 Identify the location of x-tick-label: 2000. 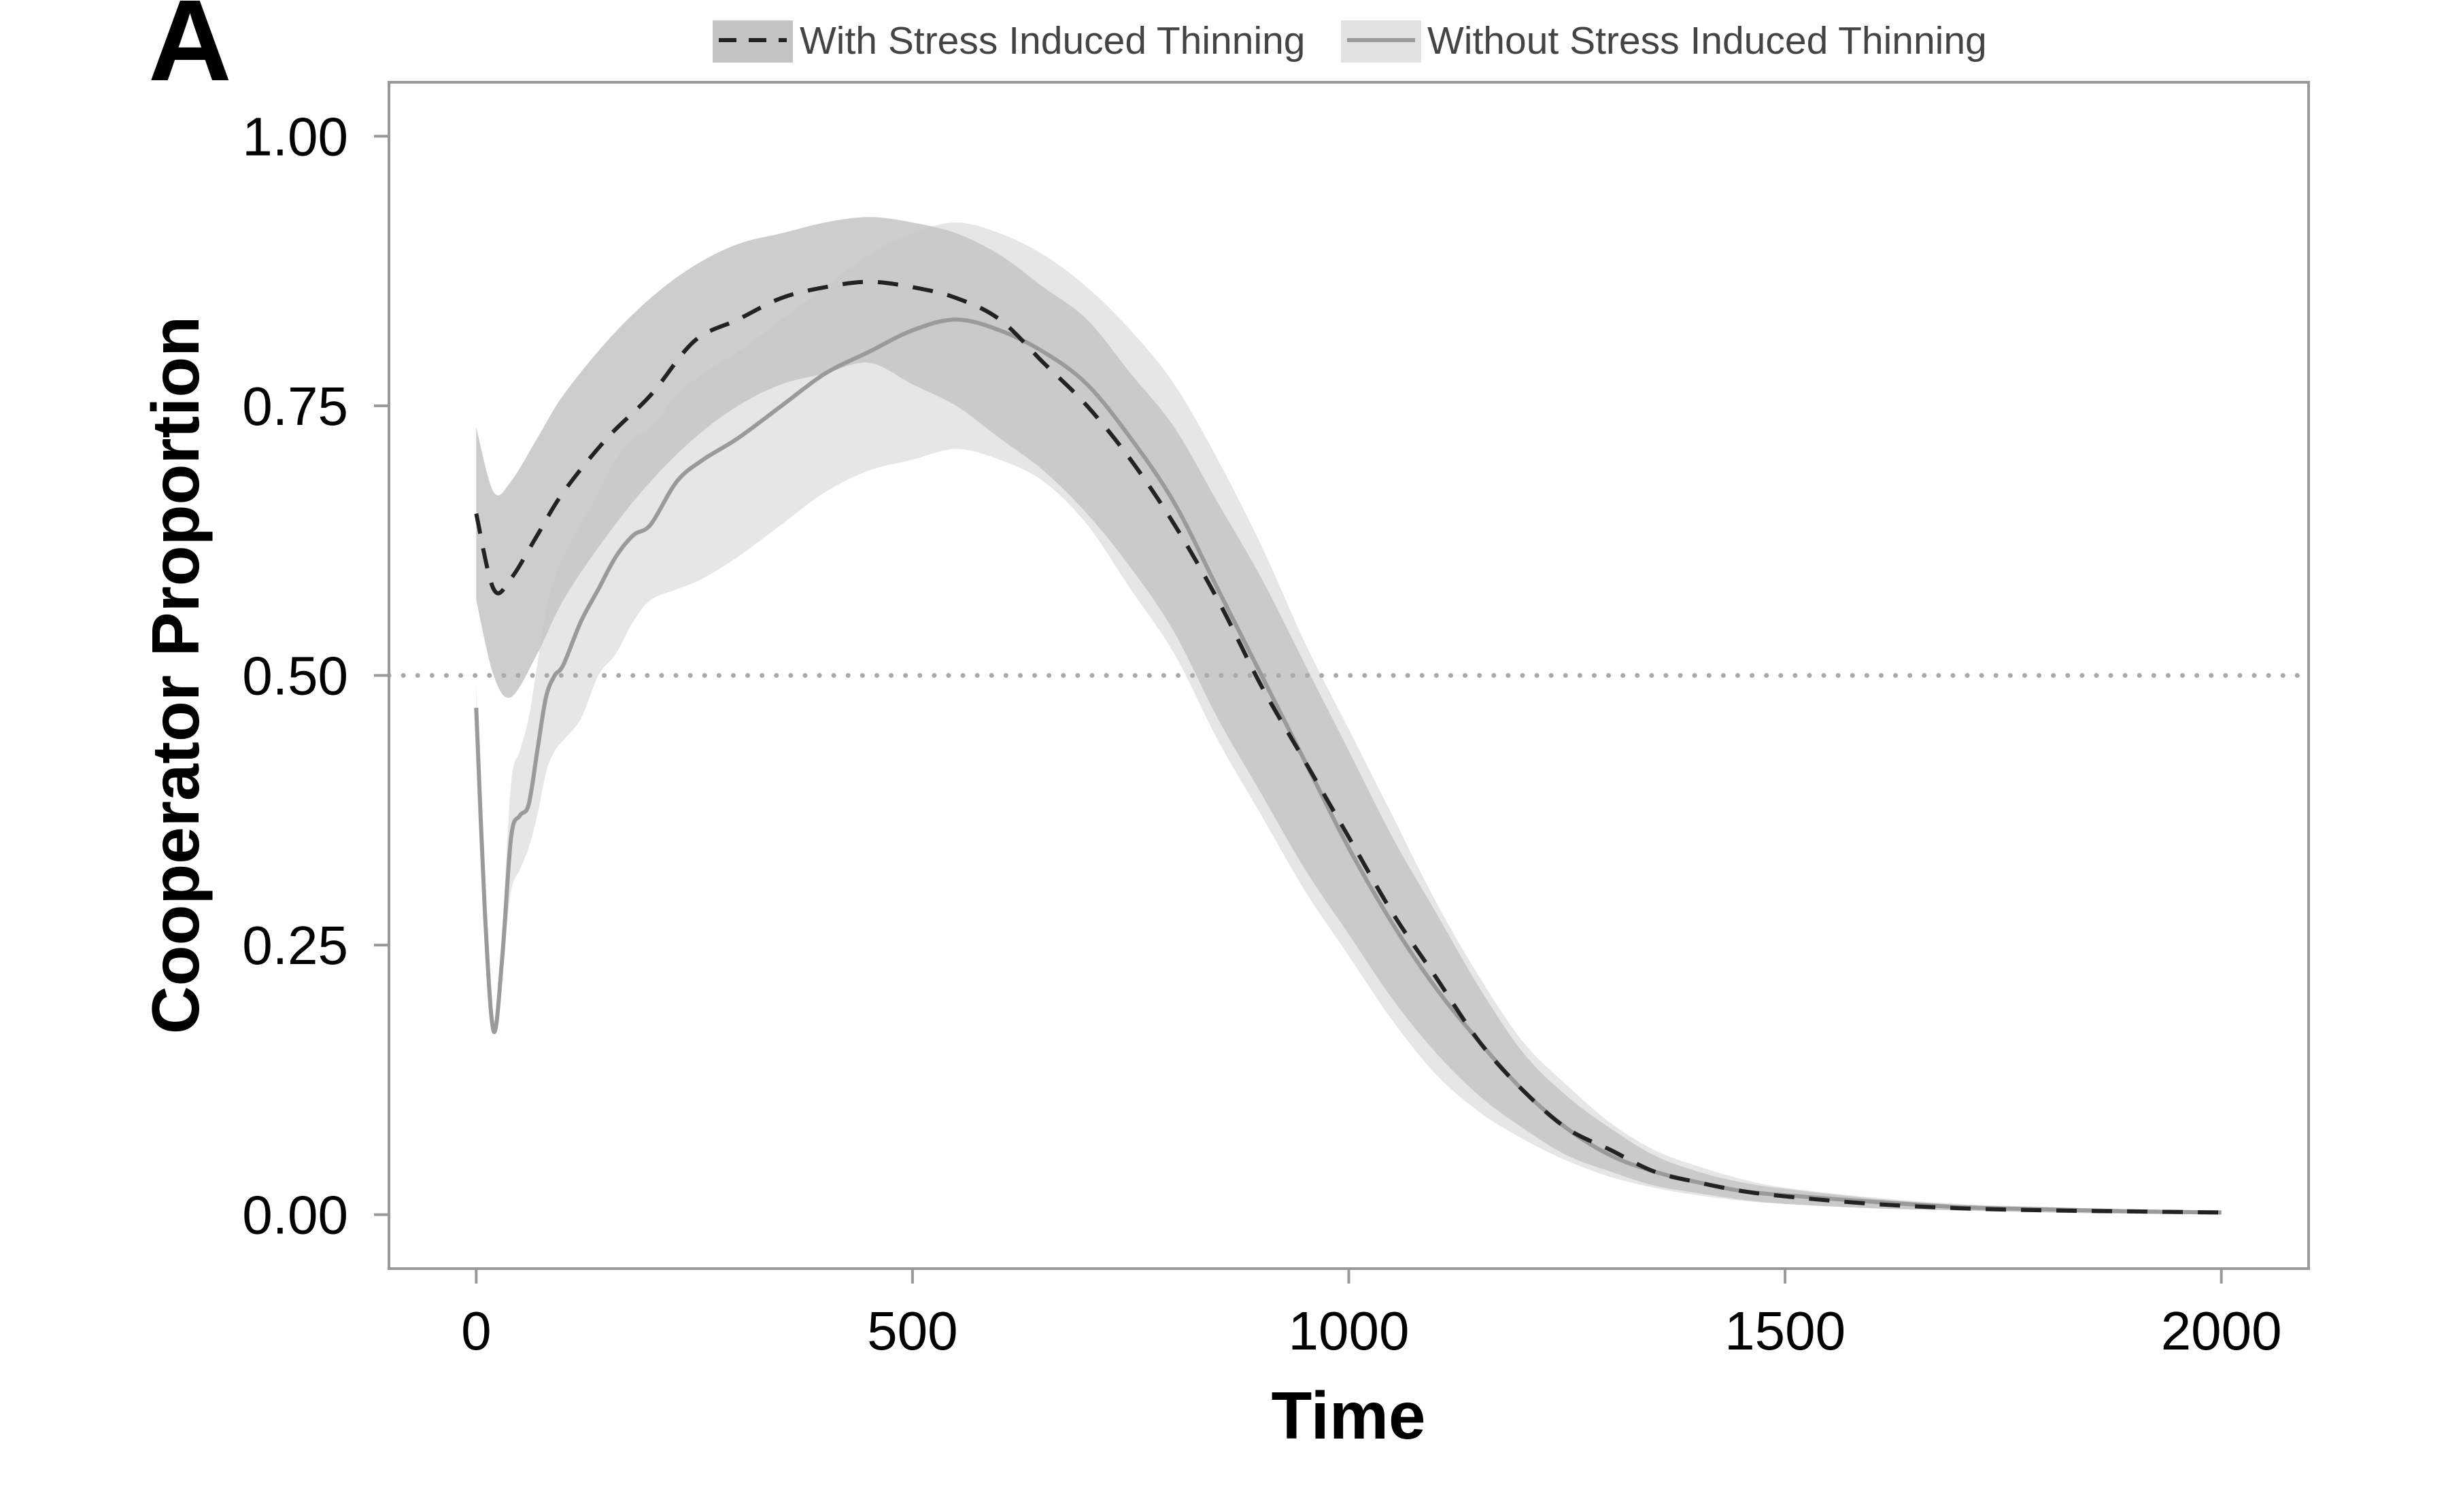
(2221, 1331).